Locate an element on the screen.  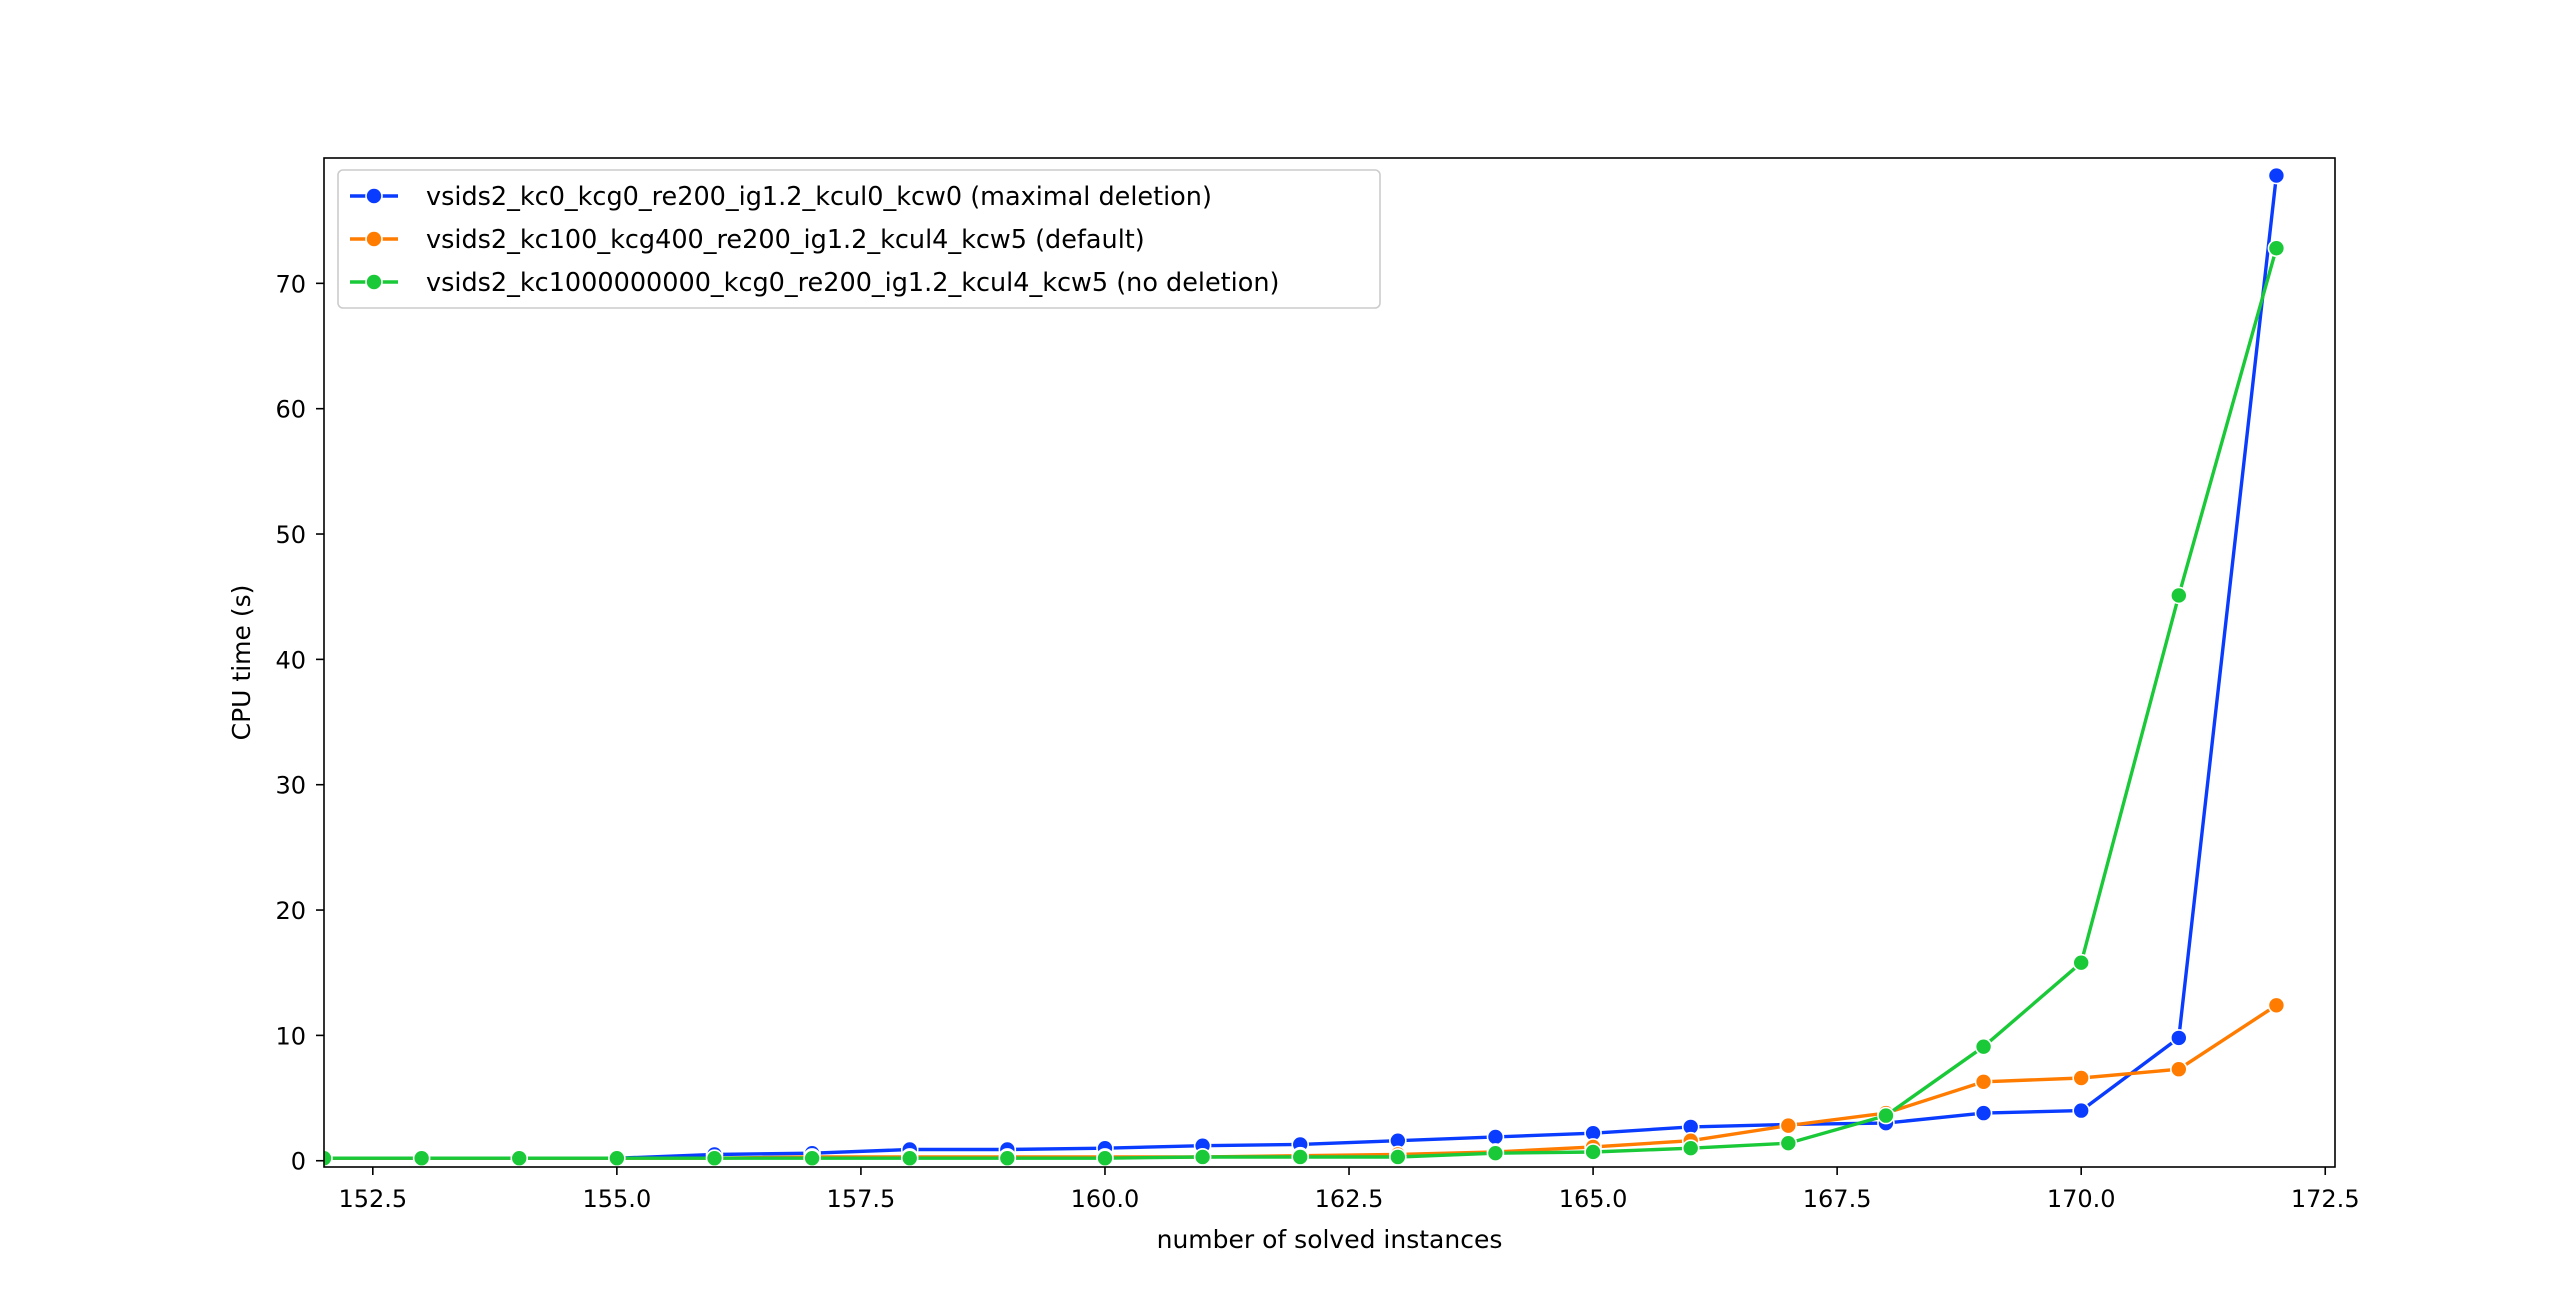
y-axis-ticks: 0 10 20 30 40 50 60 70 is located at coordinates (299, 723).